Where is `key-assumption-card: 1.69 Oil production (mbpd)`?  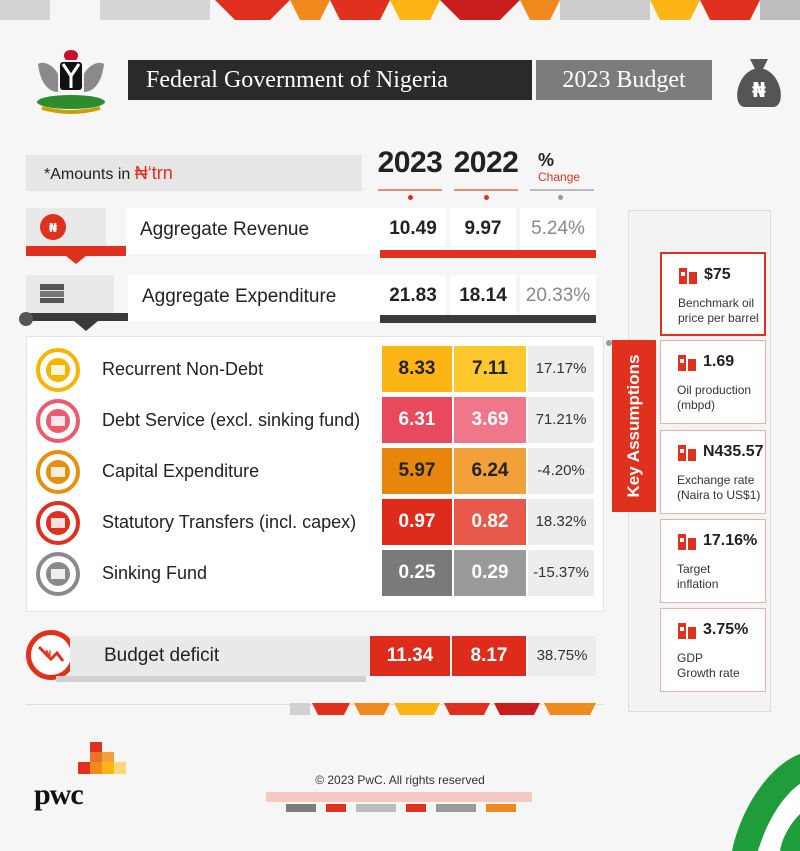 key-assumption-card: 1.69 Oil production (mbpd) is located at coordinates (713, 382).